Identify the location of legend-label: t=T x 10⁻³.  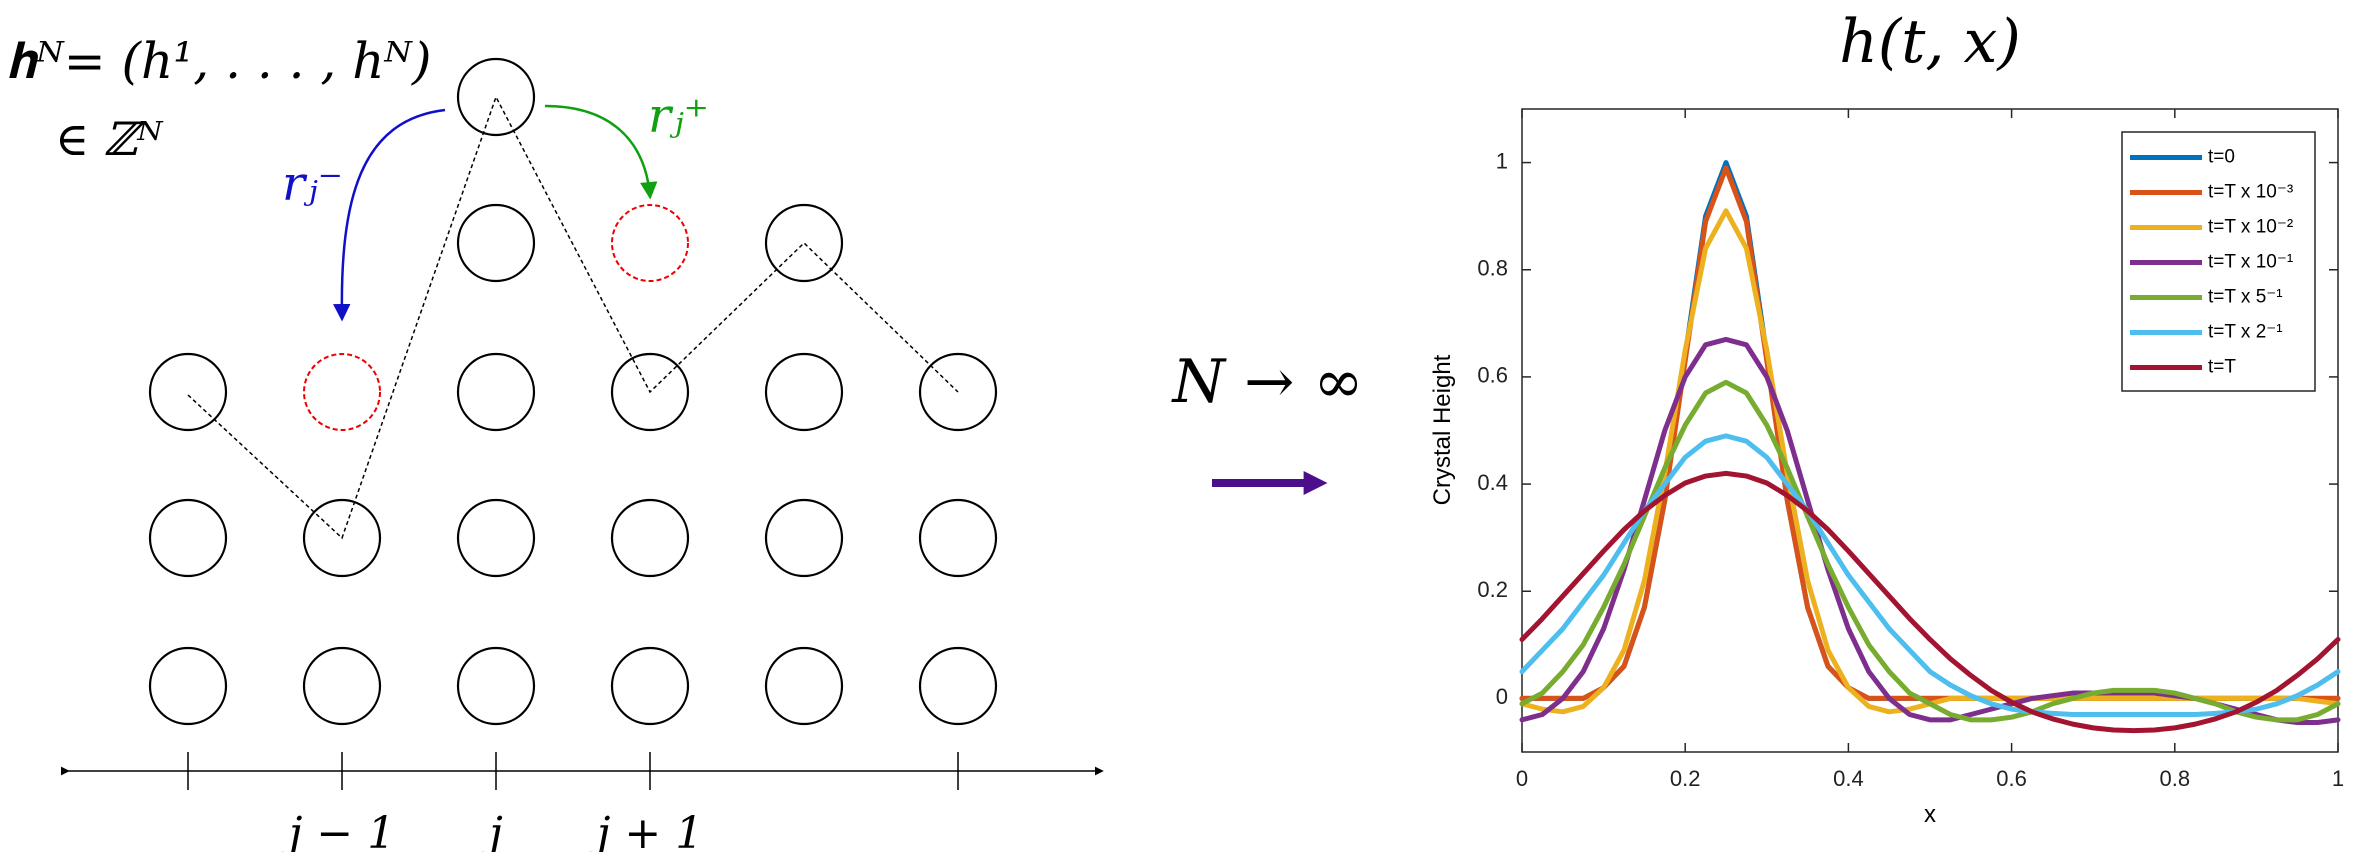
(2250, 192).